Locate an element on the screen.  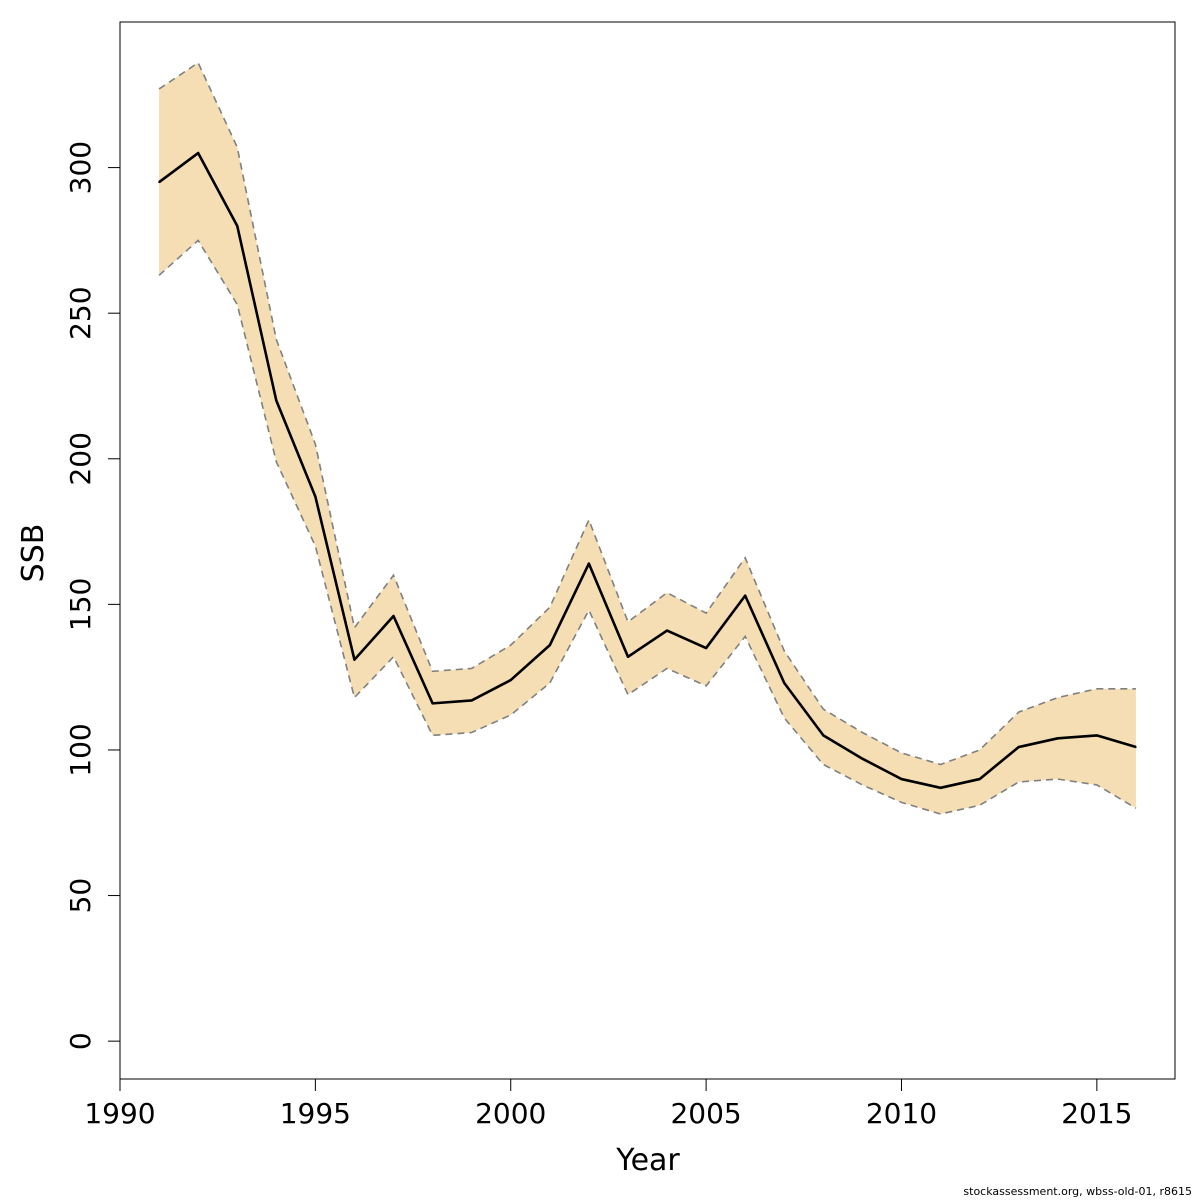
x-axis: 1990 1995 2000 2005 2010 2015 is located at coordinates (608, 1104).